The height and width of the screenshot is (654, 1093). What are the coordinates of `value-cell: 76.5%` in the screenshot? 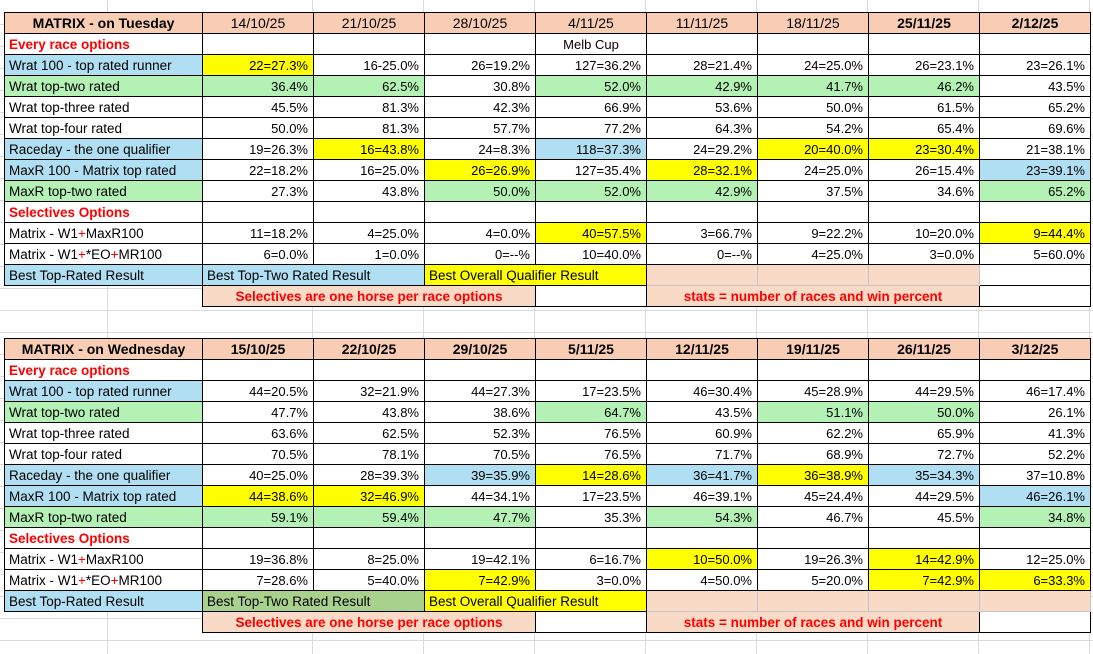 It's located at (591, 433).